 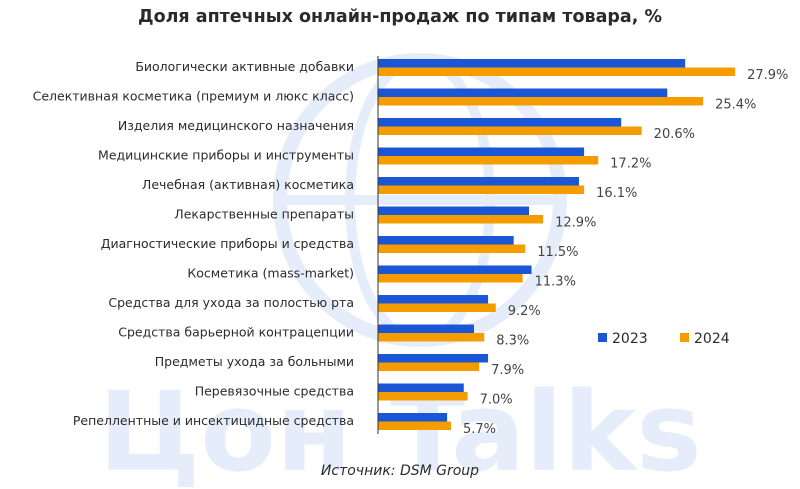 I want to click on category-label: Диагностические приборы и средства, so click(x=227, y=243).